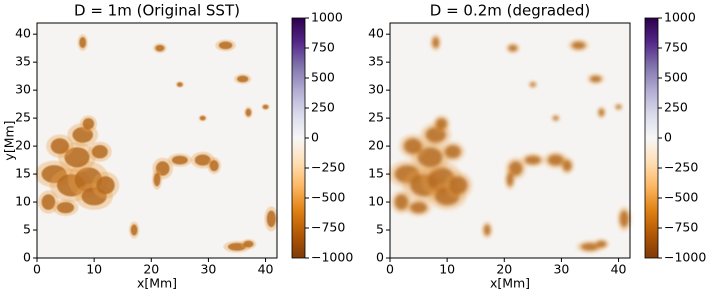  Describe the element at coordinates (9, 140) in the screenshot. I see `y-axis-label: y[Mm]` at that location.